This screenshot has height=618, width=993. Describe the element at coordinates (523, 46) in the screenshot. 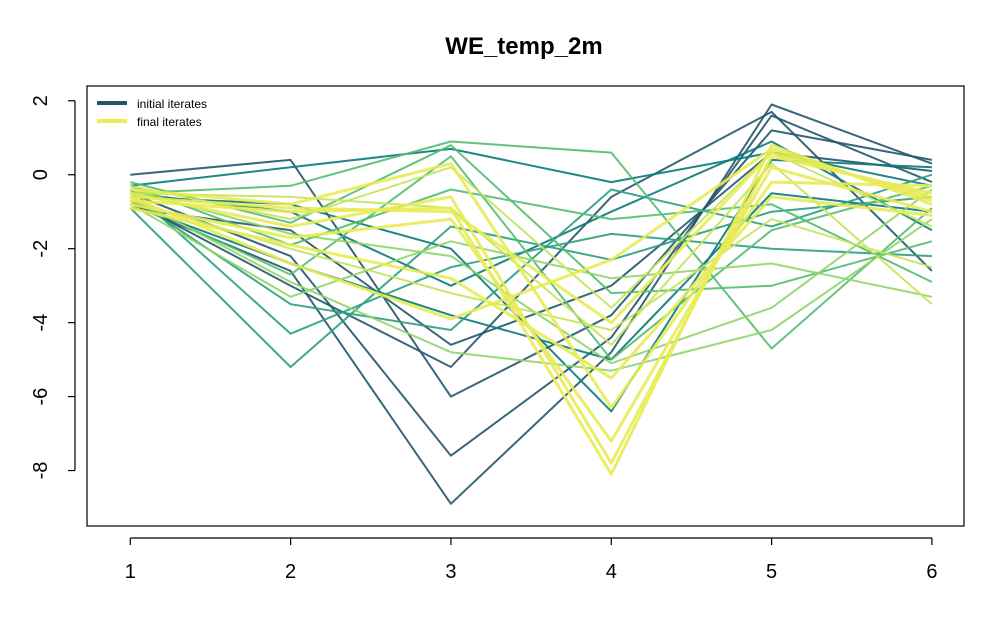

I see `chart-title: WE_temp_2m` at that location.